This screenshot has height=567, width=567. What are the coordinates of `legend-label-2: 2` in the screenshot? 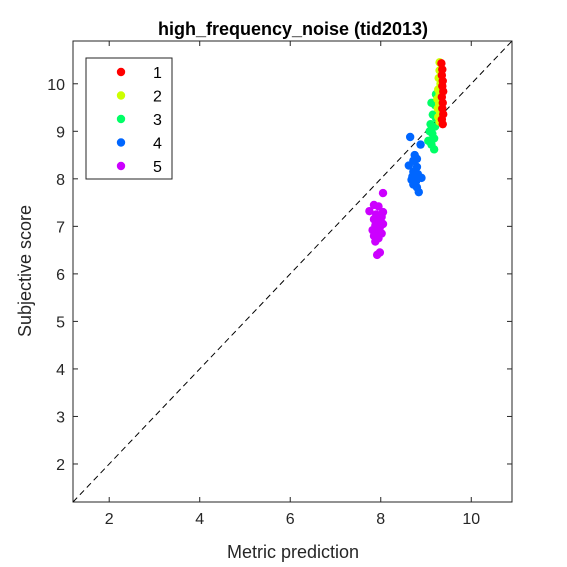 It's located at (157, 97).